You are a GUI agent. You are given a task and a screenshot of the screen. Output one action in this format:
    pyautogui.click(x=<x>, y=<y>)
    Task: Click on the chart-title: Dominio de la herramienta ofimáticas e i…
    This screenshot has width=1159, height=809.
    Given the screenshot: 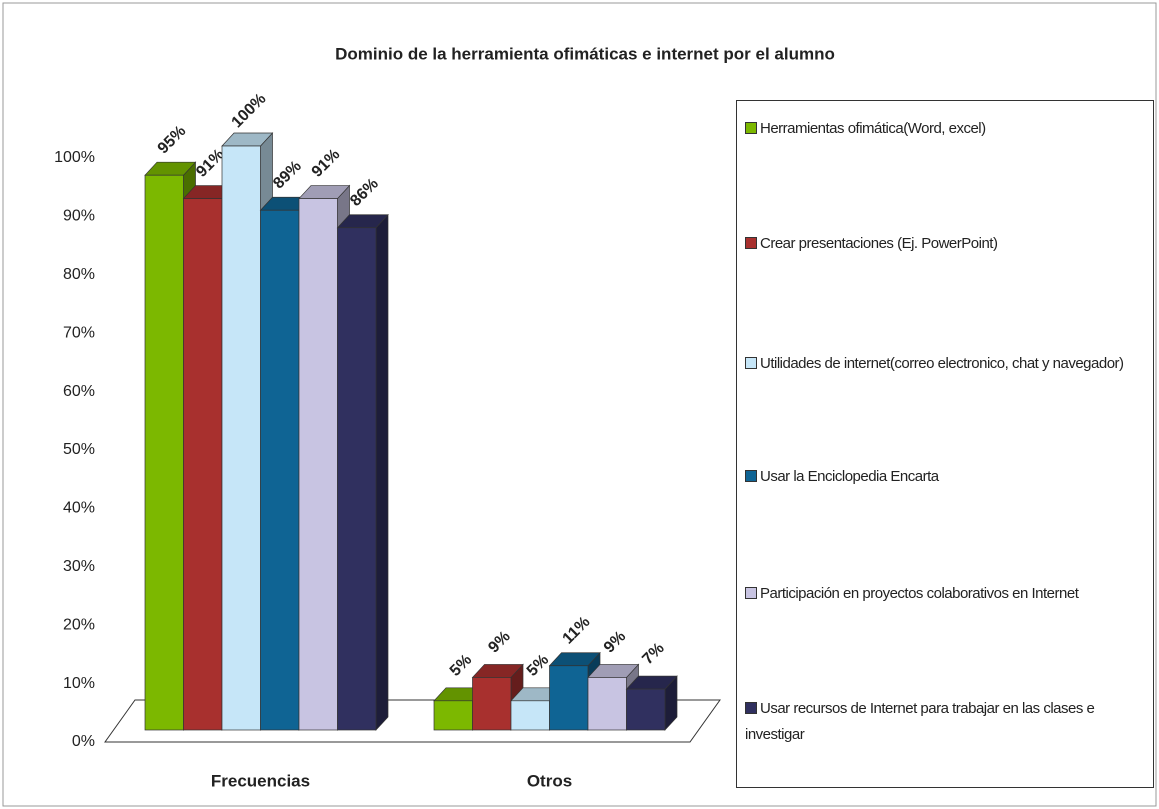 What is the action you would take?
    pyautogui.click(x=585, y=53)
    